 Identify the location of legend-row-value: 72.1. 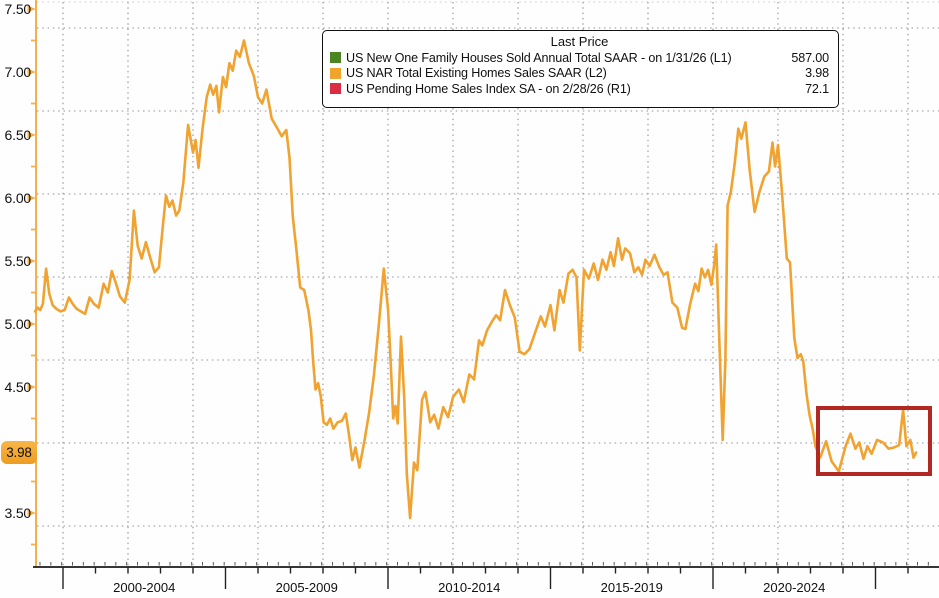
(817, 88).